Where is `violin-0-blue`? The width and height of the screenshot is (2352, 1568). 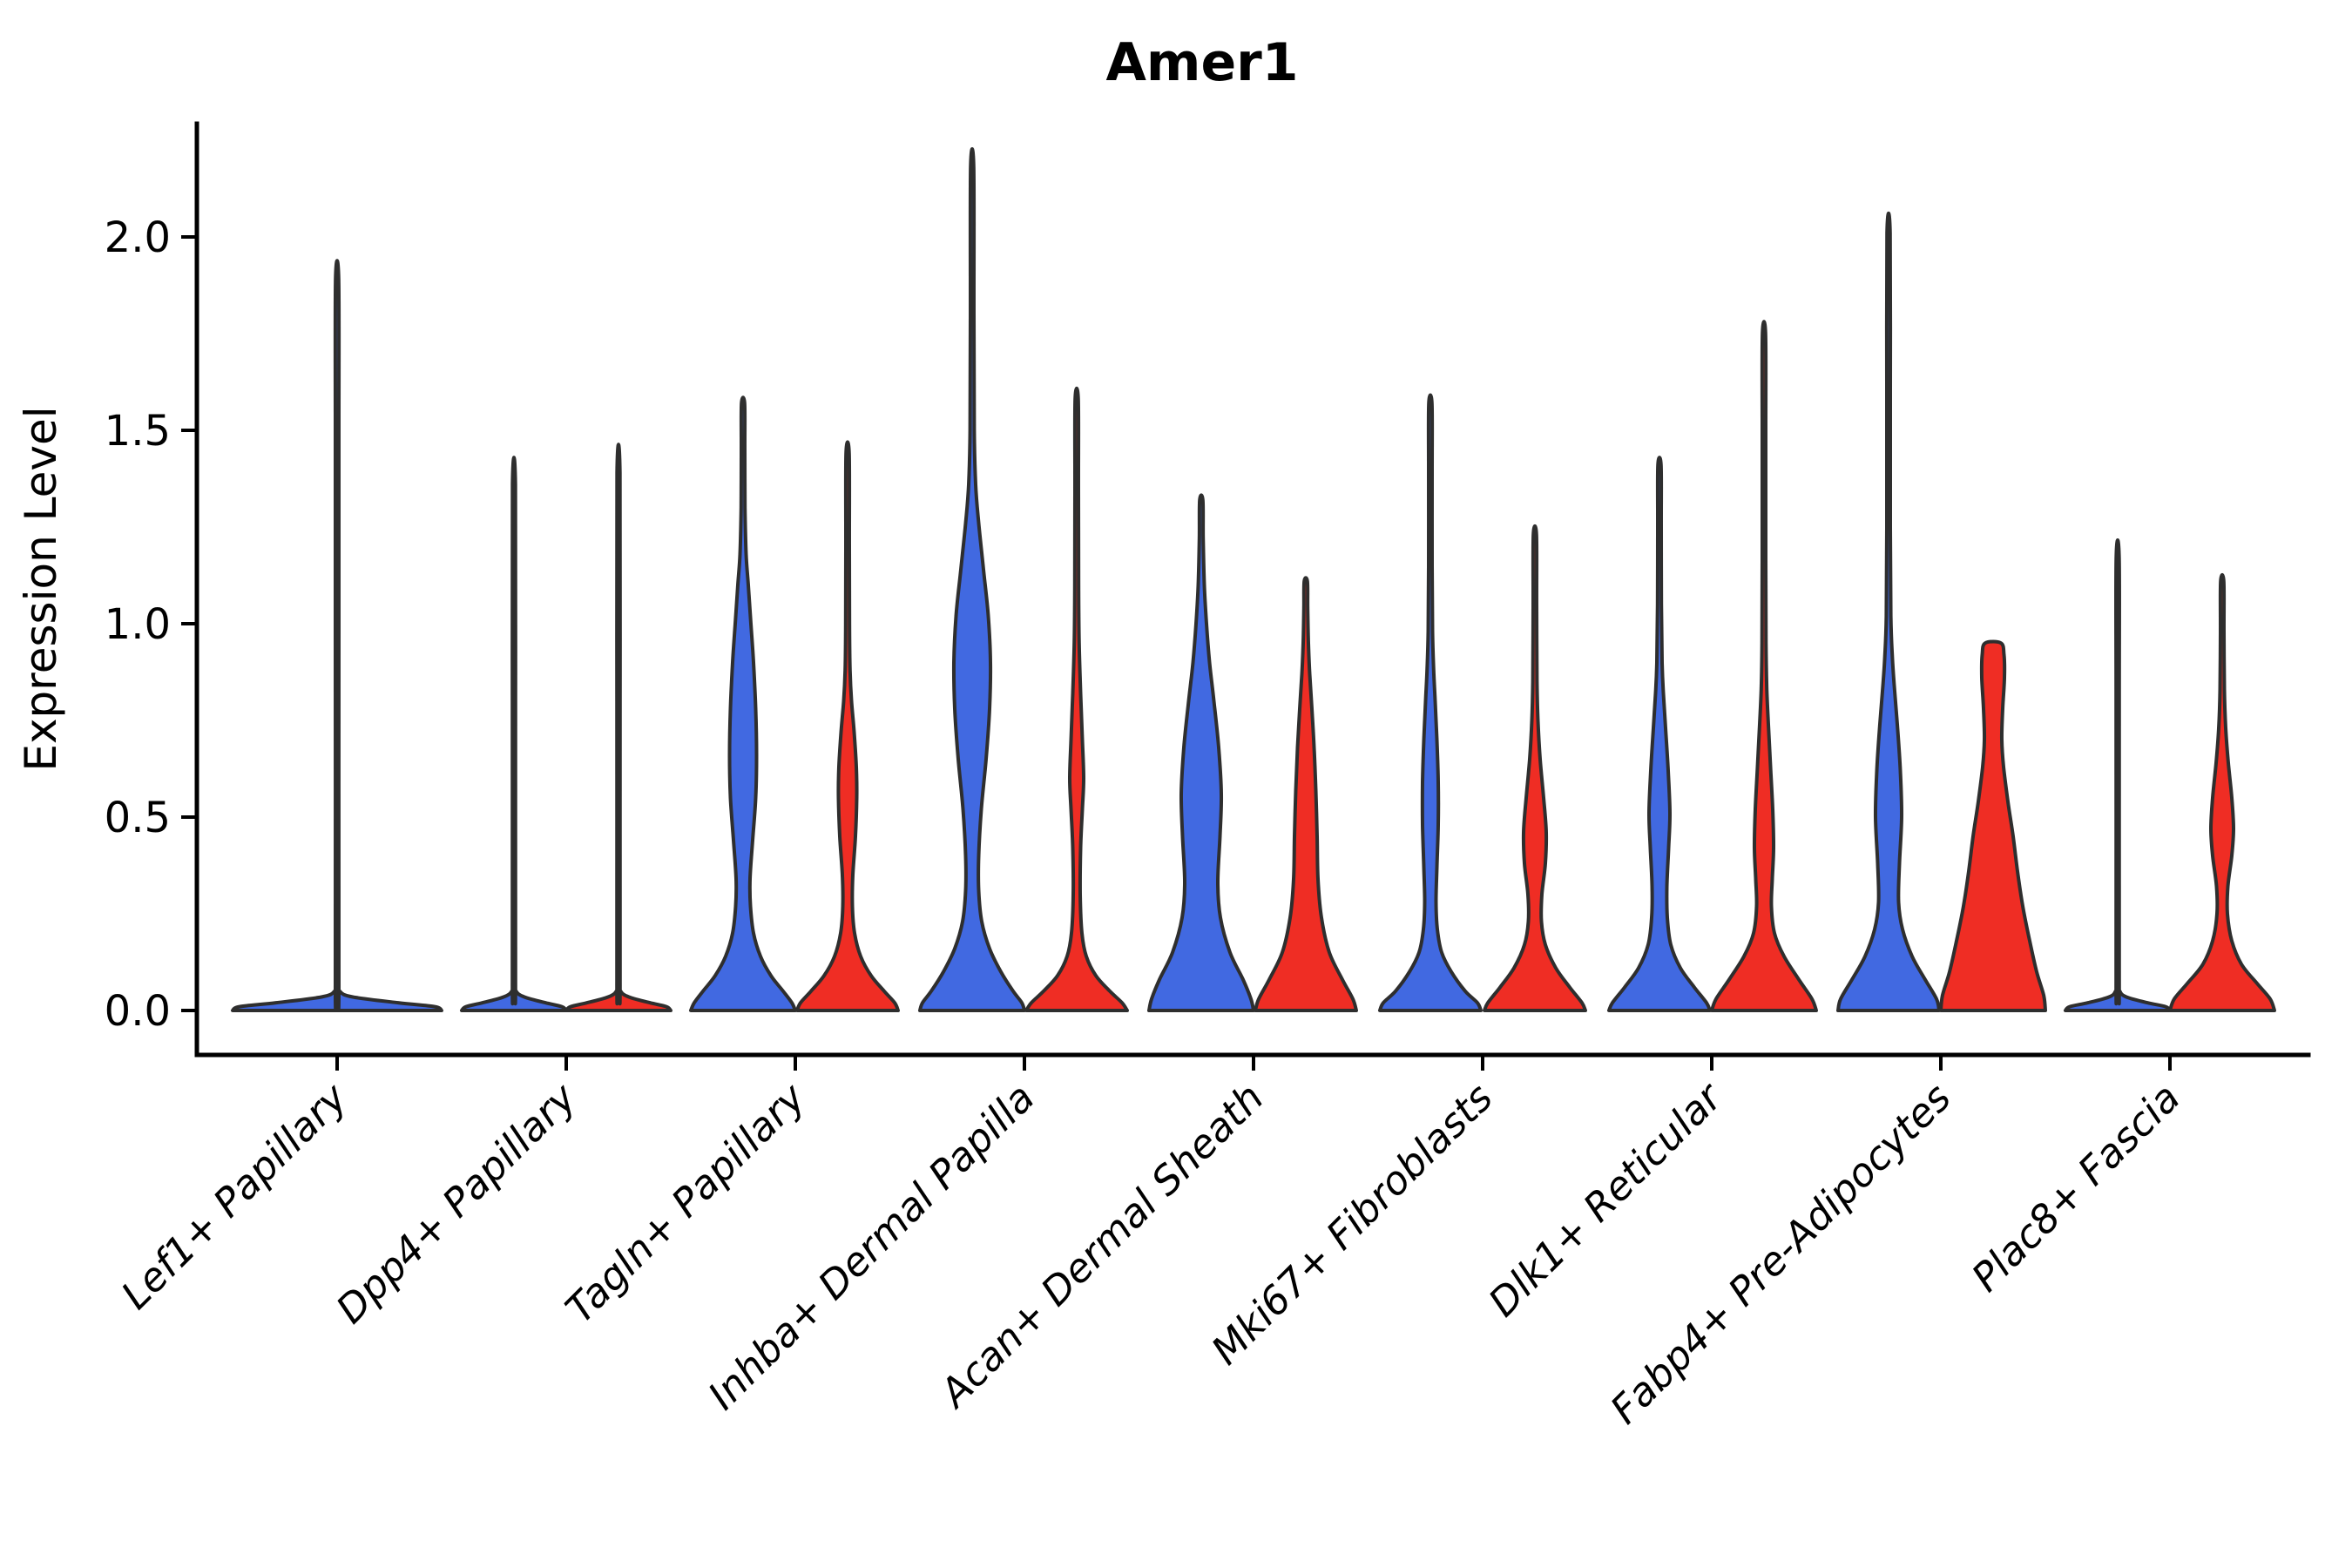
violin-0-blue is located at coordinates (337, 635).